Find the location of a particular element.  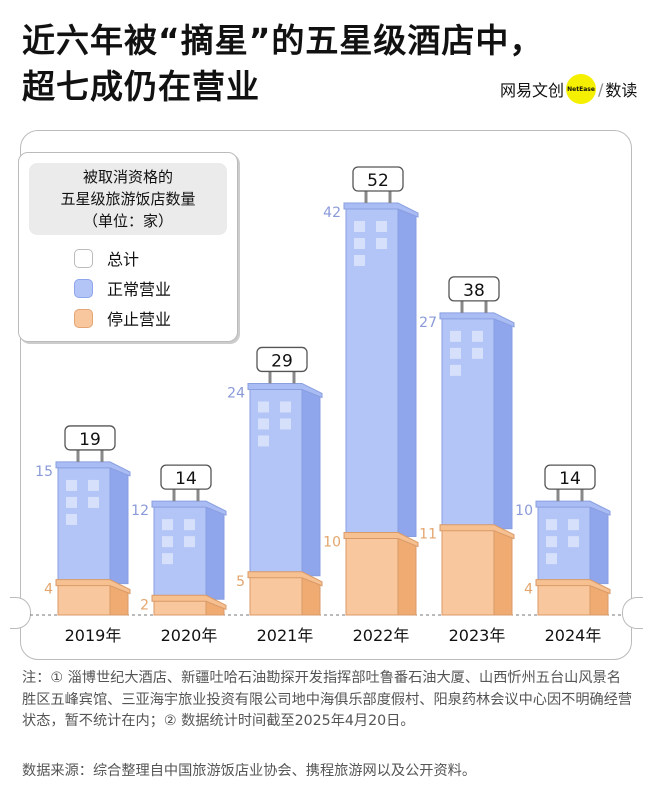

operating-label: 15 is located at coordinates (44, 472).